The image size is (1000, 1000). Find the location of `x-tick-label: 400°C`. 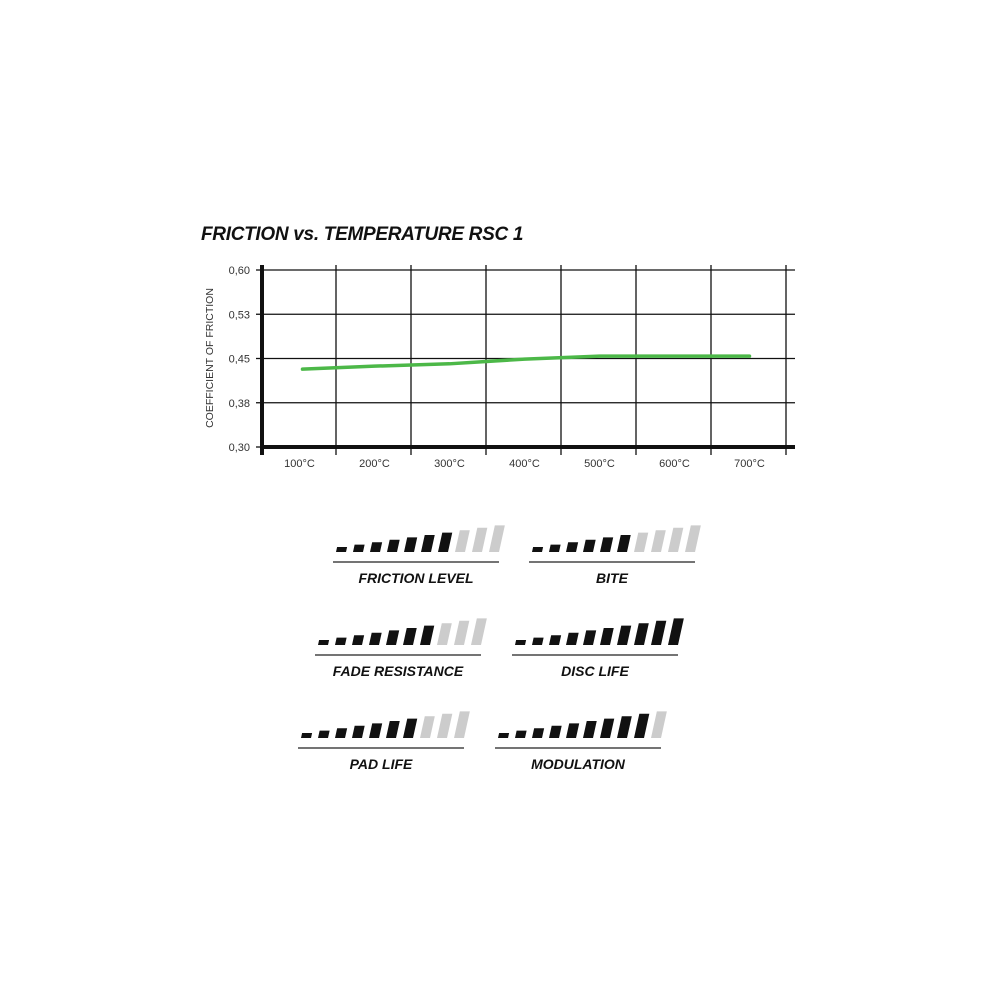

x-tick-label: 400°C is located at coordinates (524, 464).